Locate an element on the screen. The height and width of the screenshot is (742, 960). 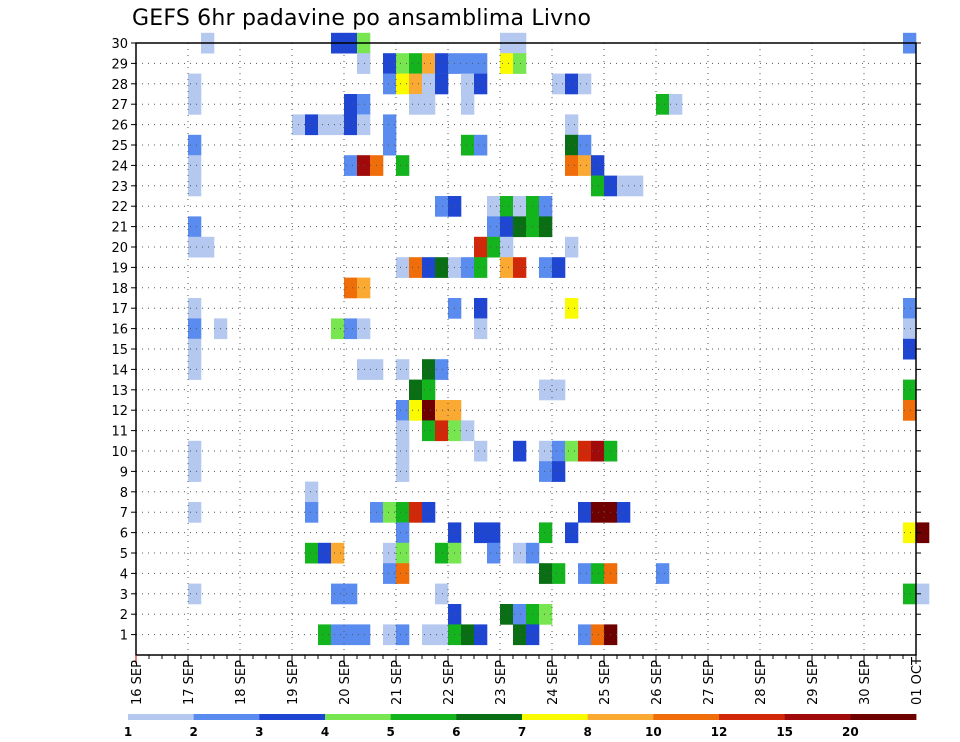
y-tick-label: 15 is located at coordinates (119, 350).